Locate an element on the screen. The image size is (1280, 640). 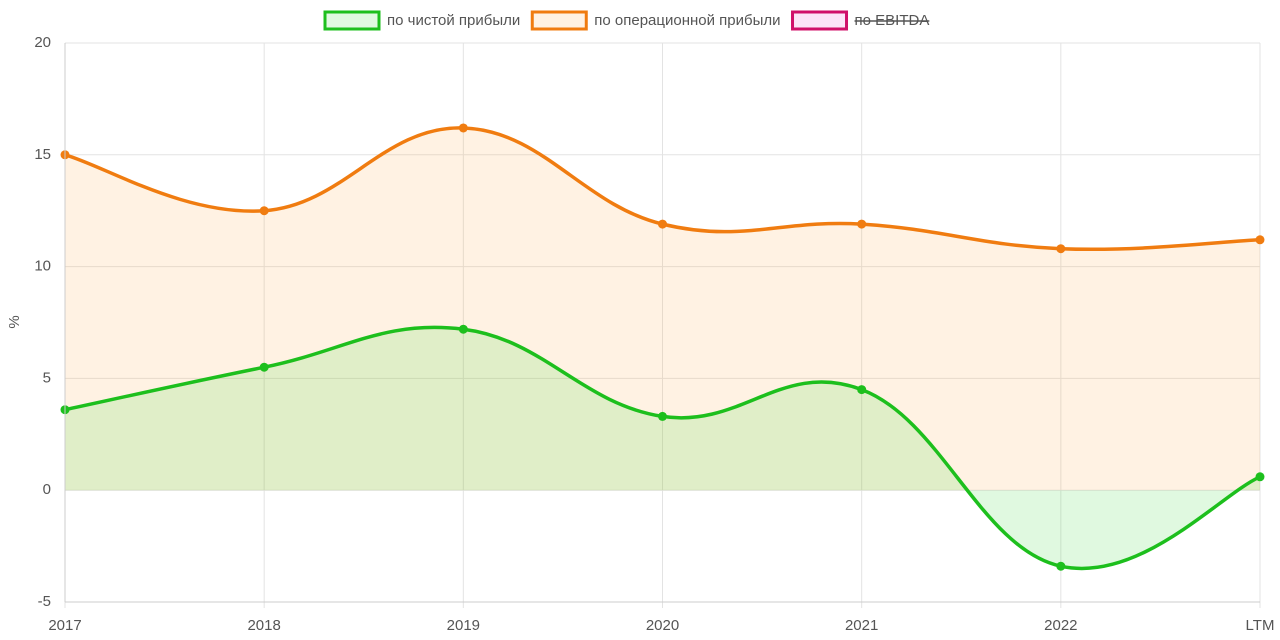
x-tick-label: 2022 is located at coordinates (1060, 625).